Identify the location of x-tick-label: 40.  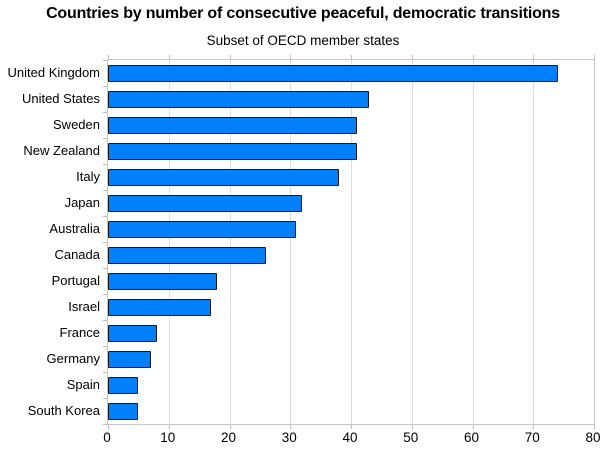
(350, 437).